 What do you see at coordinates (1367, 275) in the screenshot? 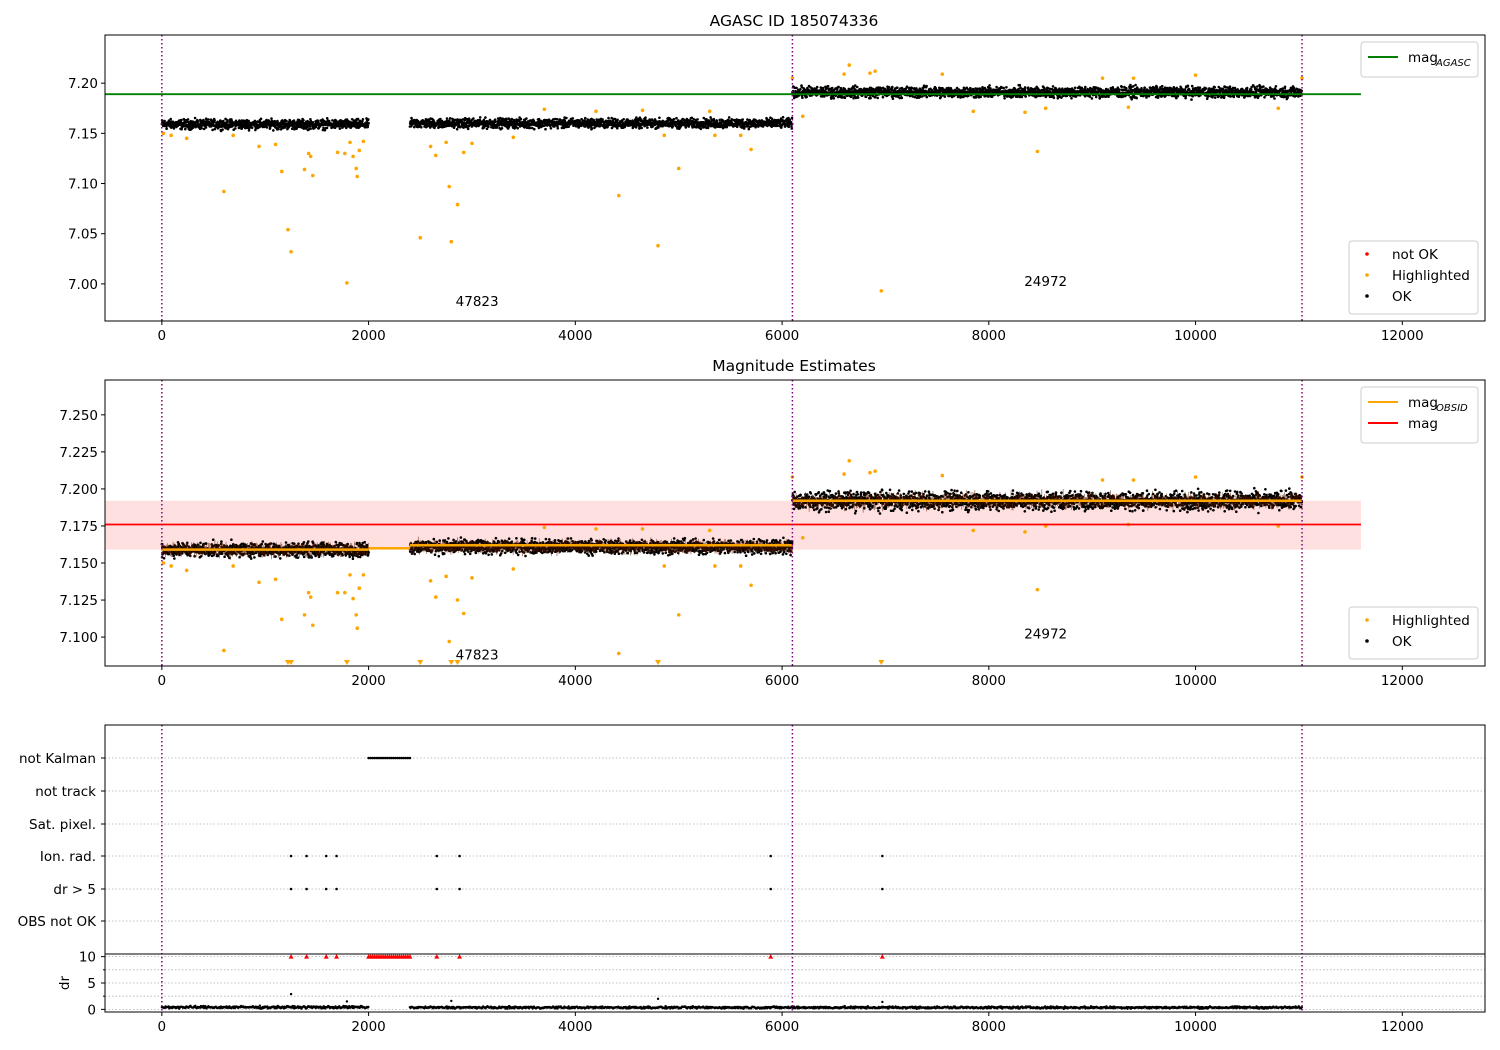
I see `legend-point-swatch` at bounding box center [1367, 275].